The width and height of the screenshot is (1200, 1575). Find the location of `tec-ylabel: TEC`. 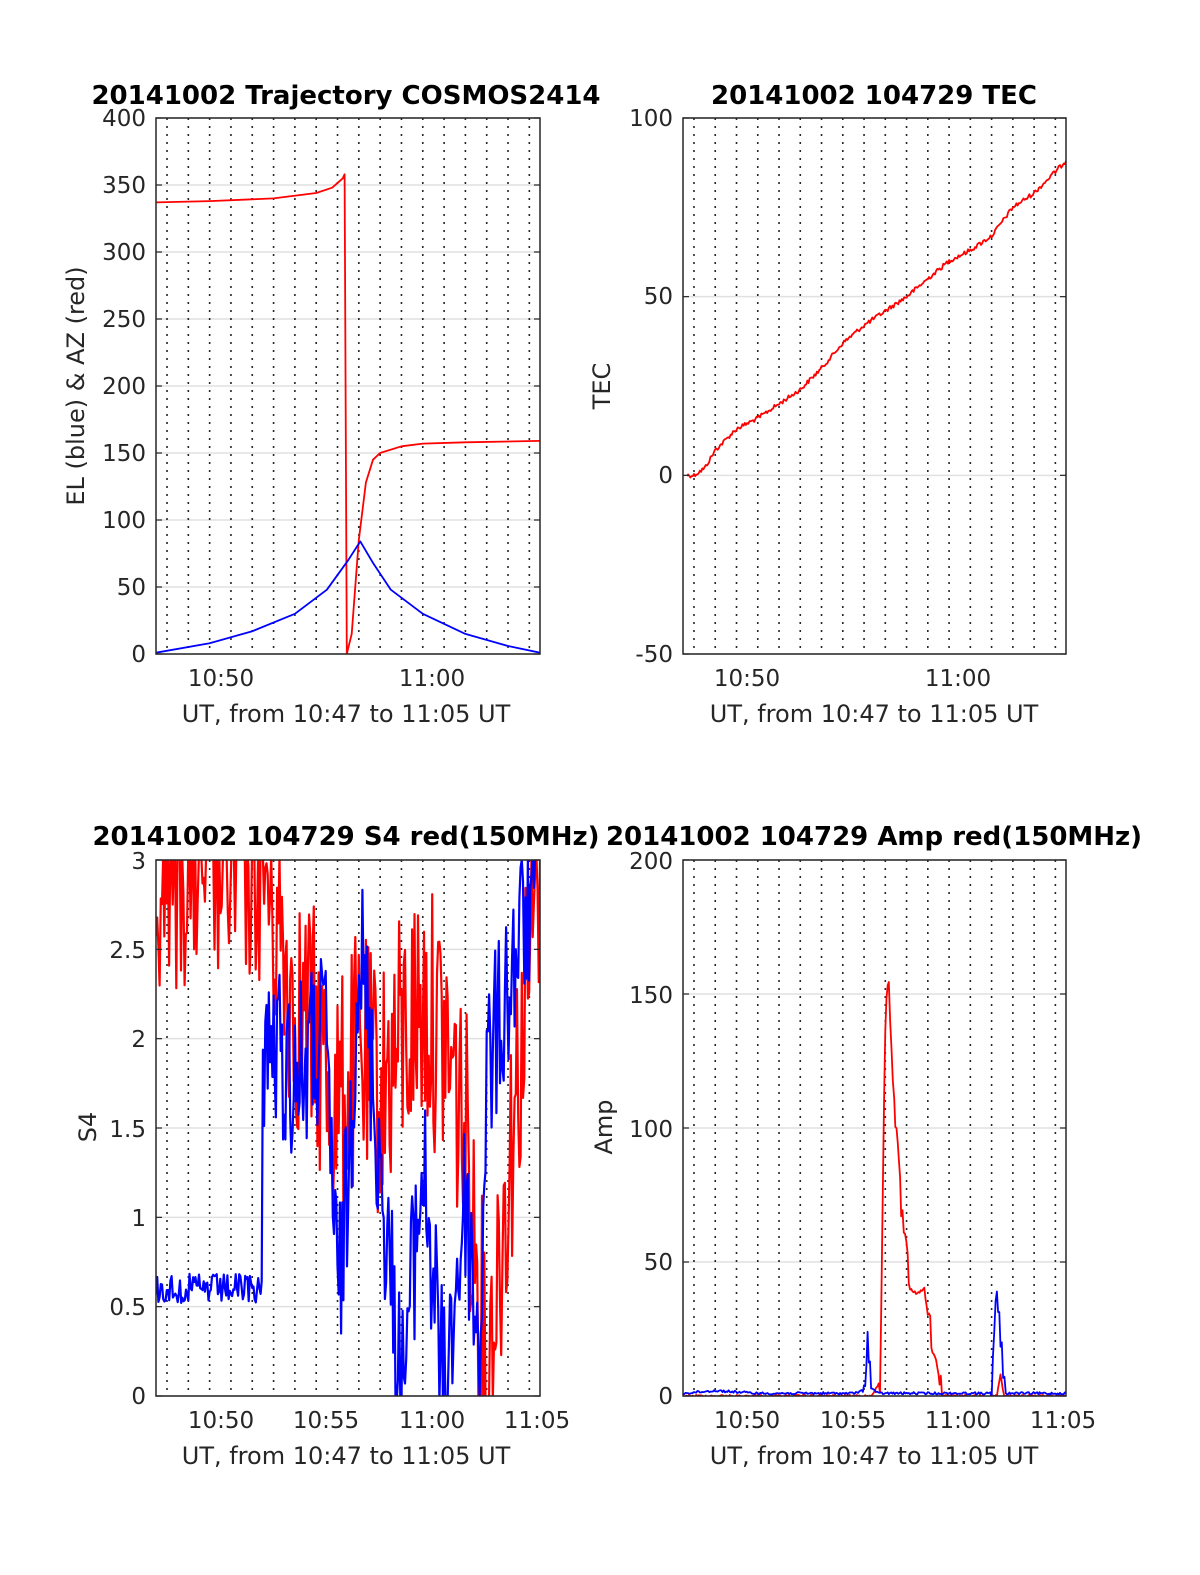

tec-ylabel: TEC is located at coordinates (602, 387).